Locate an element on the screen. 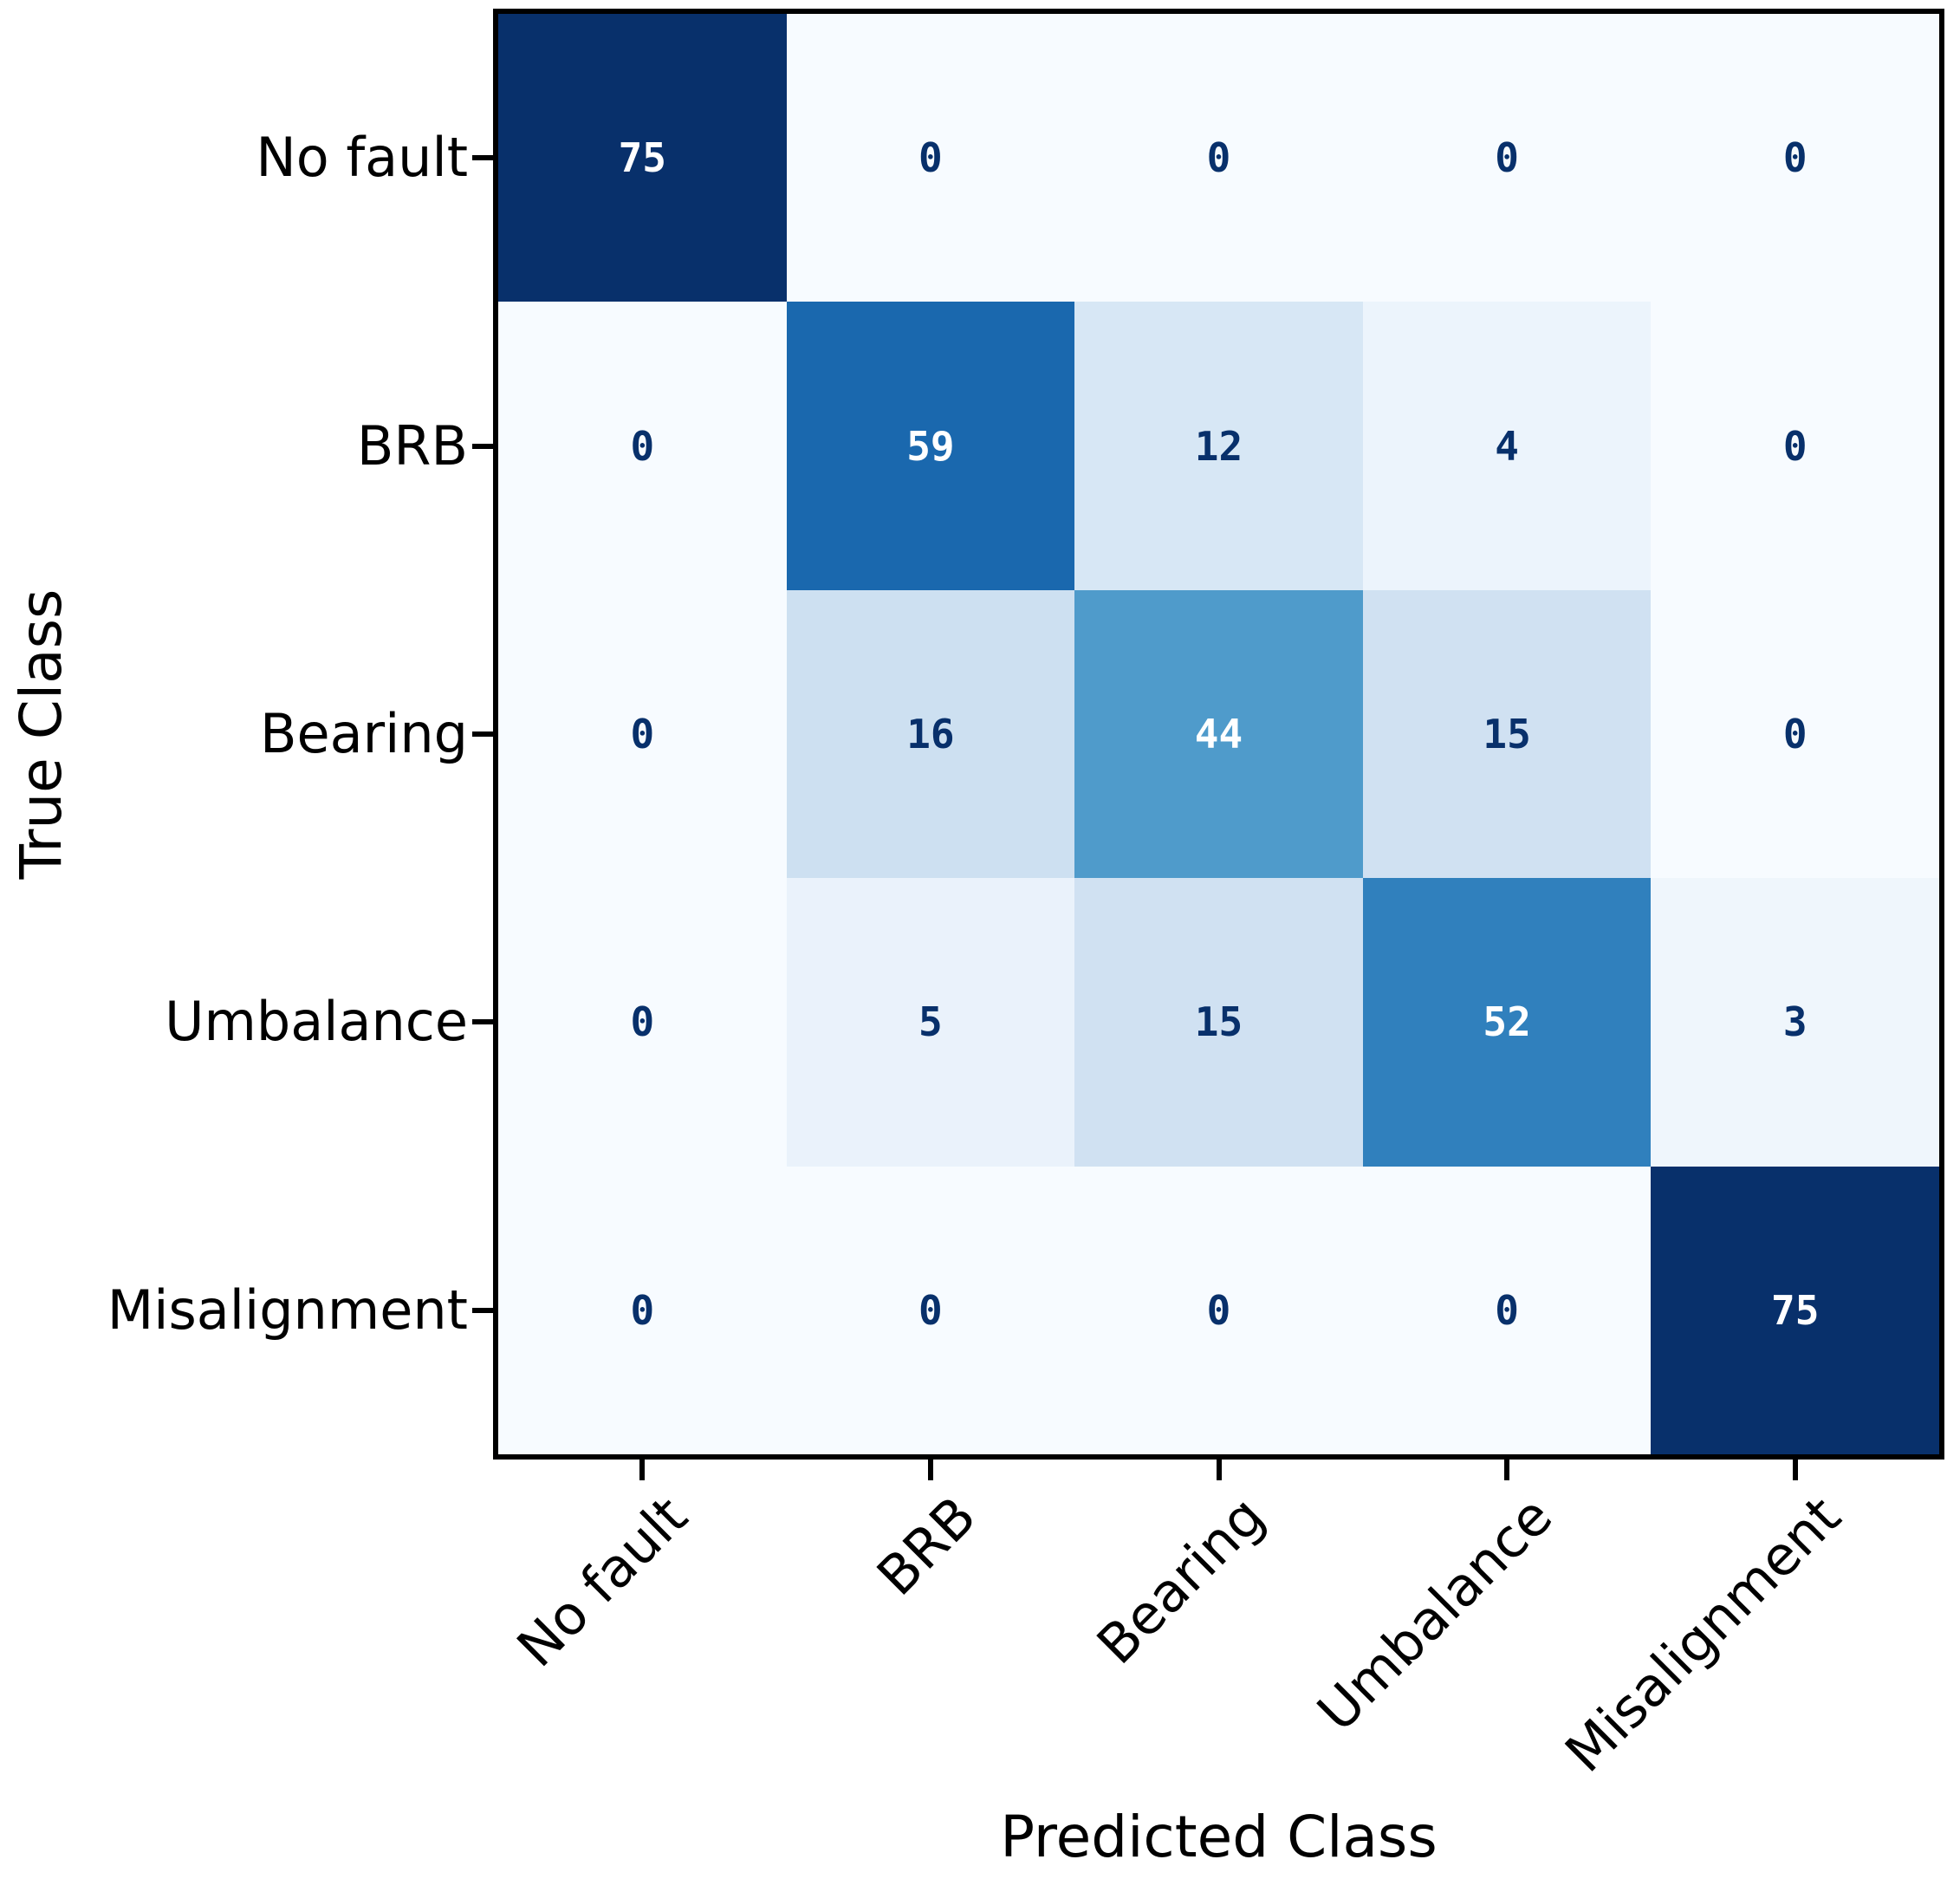  matrix-cell-2-1: 16 is located at coordinates (930, 734).